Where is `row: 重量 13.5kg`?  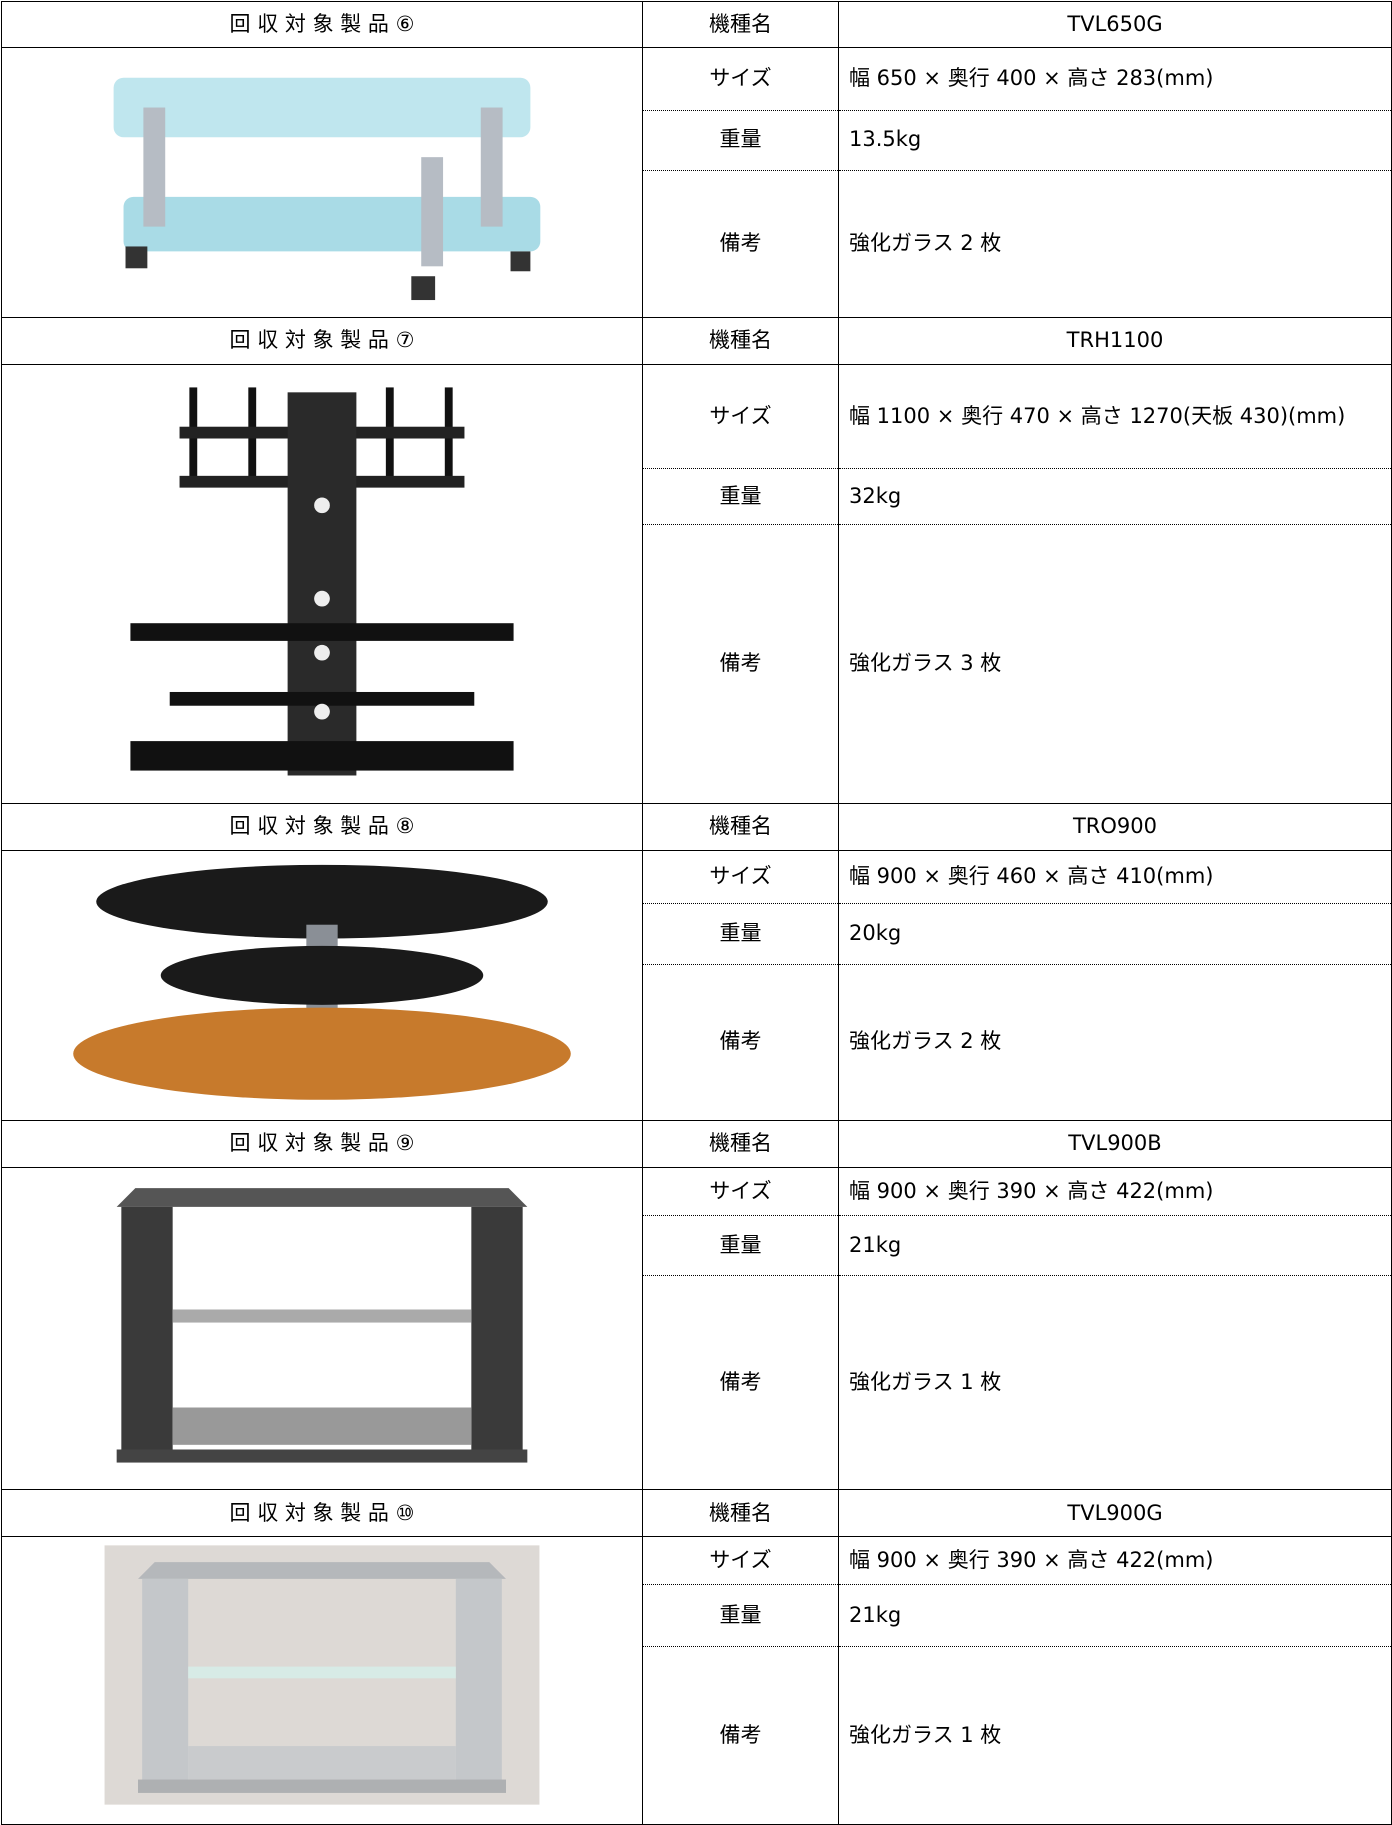
row: 重量 13.5kg is located at coordinates (697, 140).